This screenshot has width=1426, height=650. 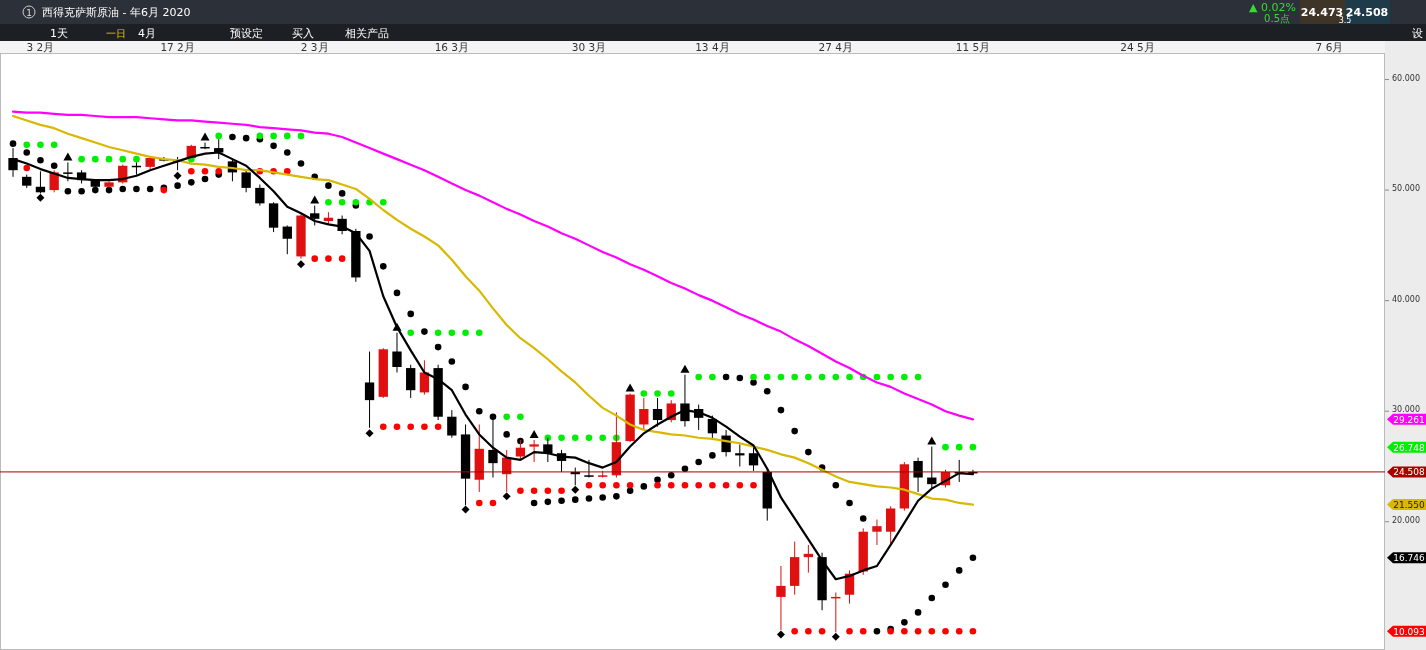 I want to click on text: 24.473, so click(x=1322, y=12).